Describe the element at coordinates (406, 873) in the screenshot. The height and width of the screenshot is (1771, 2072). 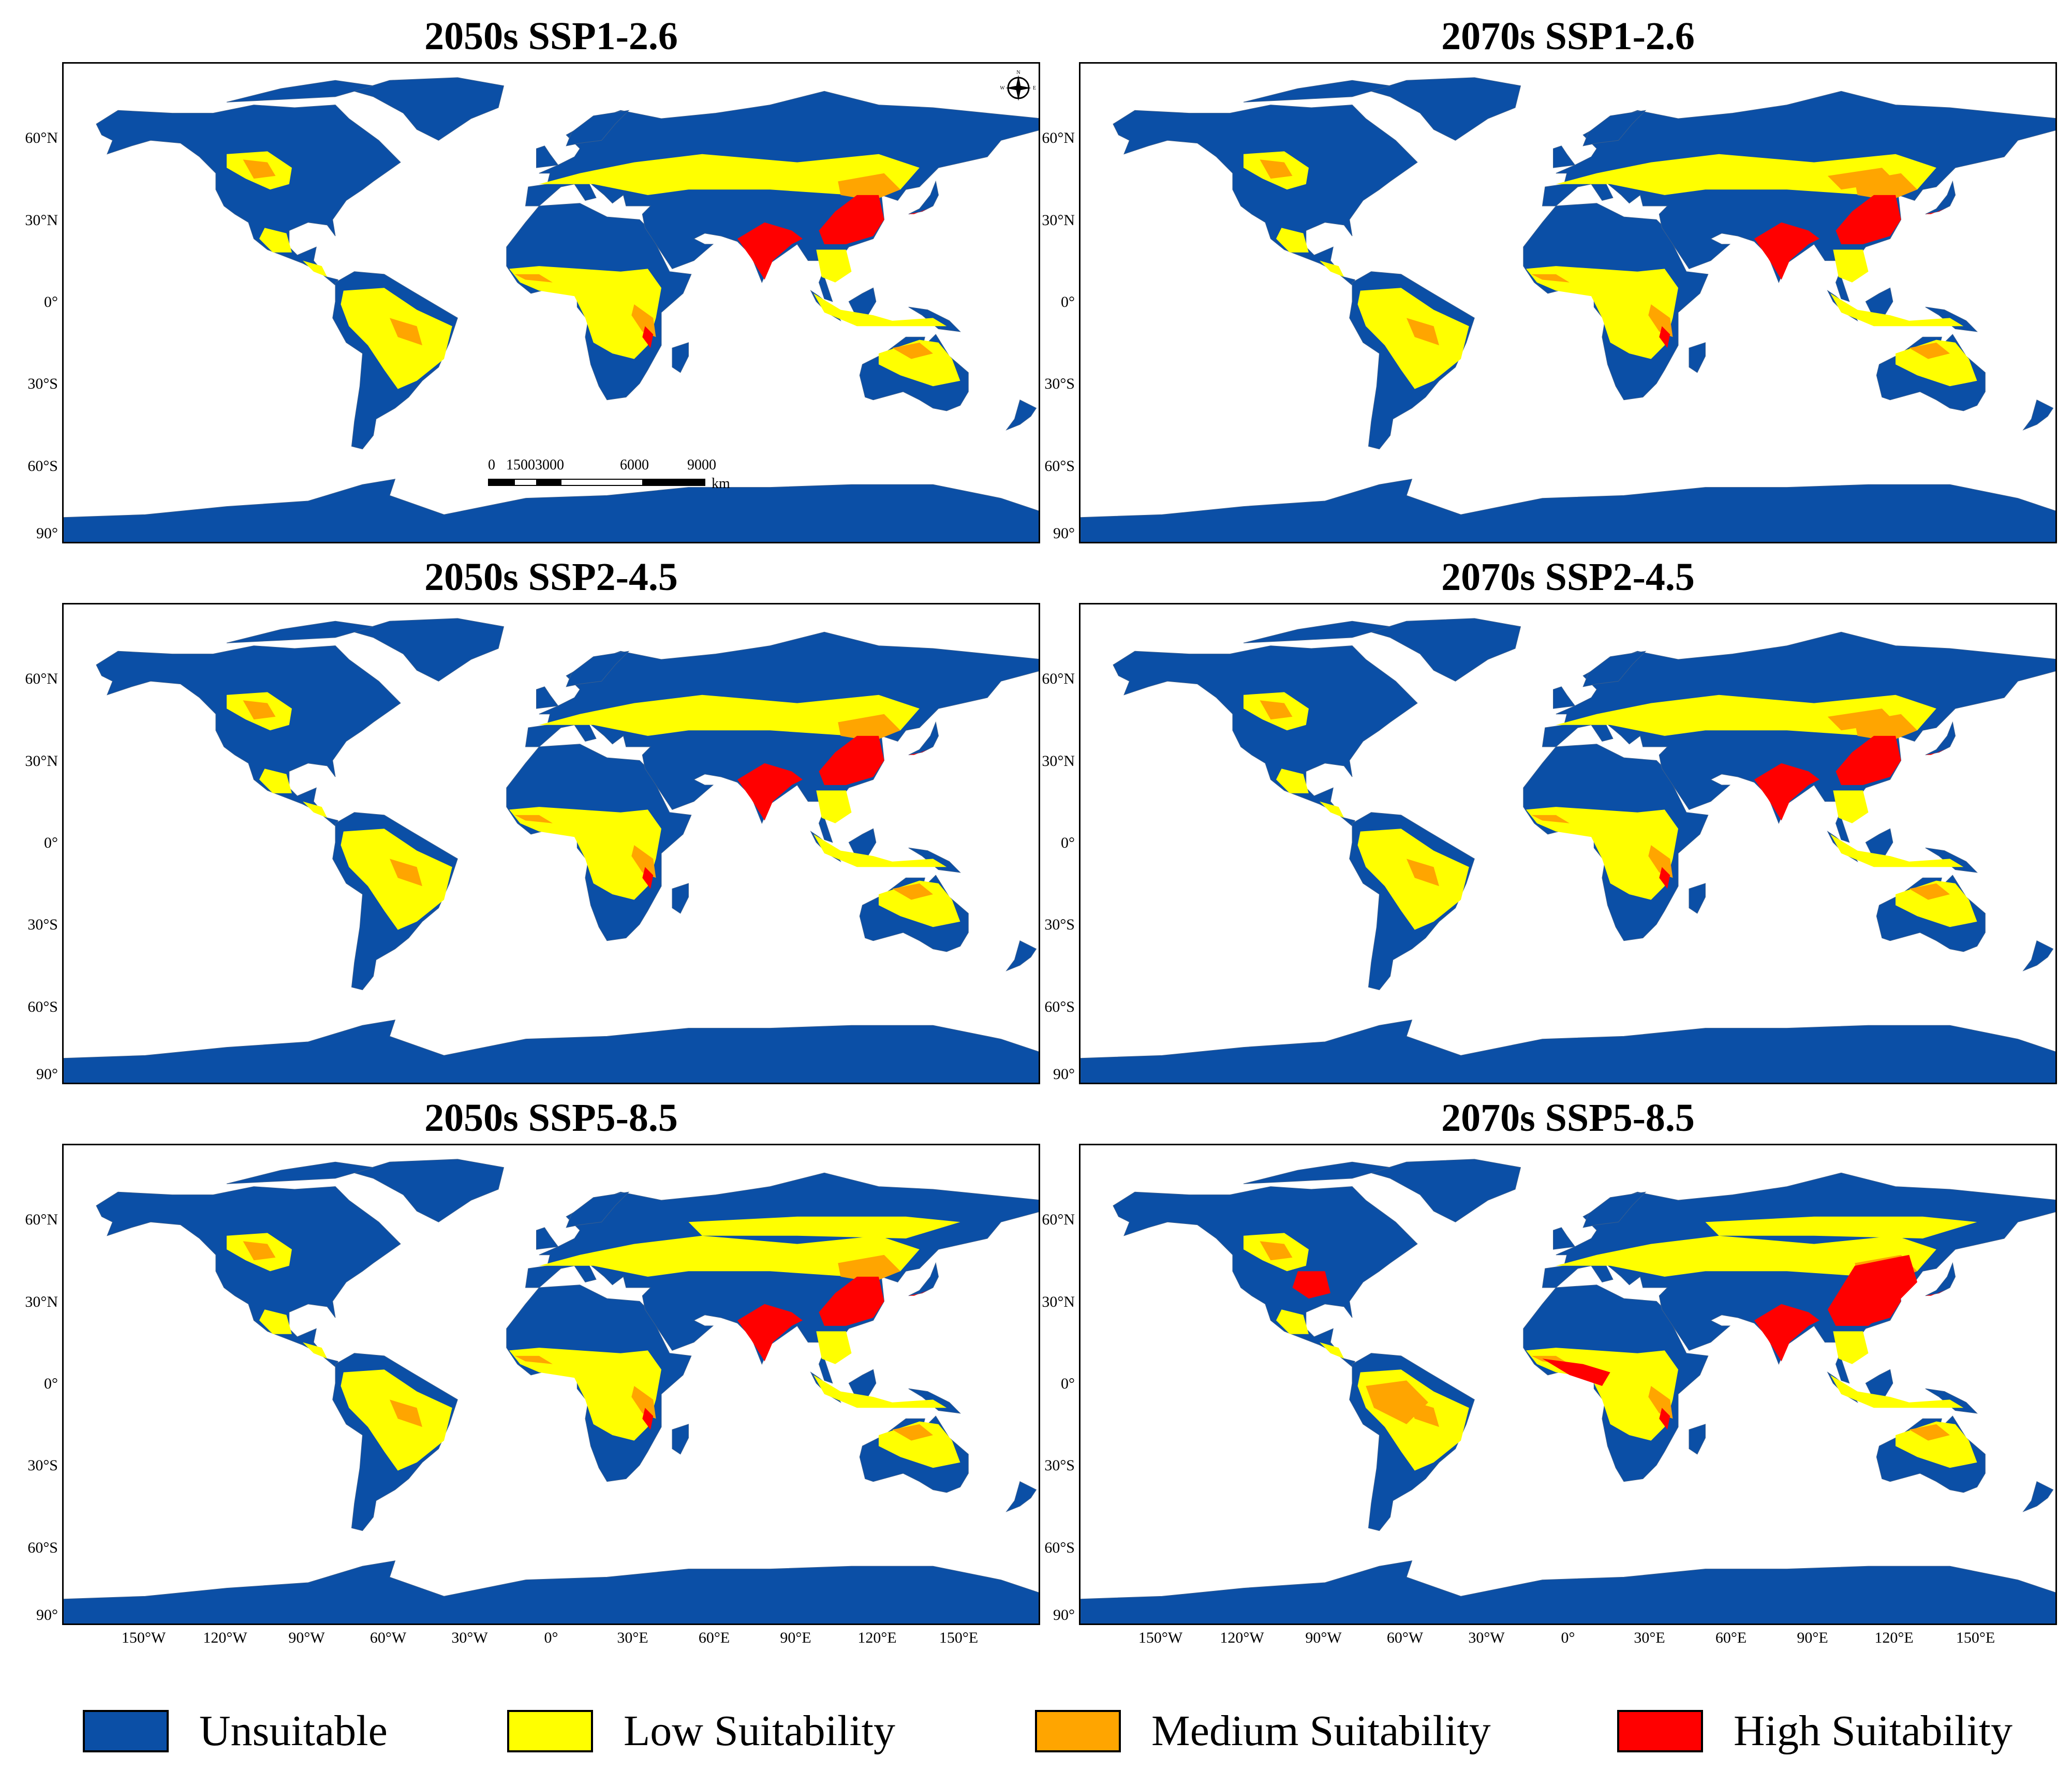
I see `medium-suitability-sam2` at that location.